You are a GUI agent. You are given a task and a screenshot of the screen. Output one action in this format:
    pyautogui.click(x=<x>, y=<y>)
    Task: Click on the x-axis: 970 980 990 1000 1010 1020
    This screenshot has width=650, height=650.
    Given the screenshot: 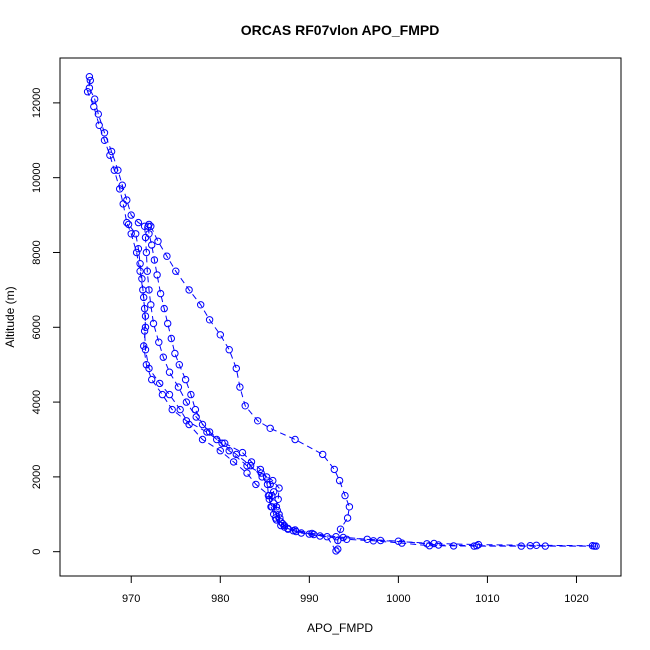 What is the action you would take?
    pyautogui.click(x=355, y=590)
    